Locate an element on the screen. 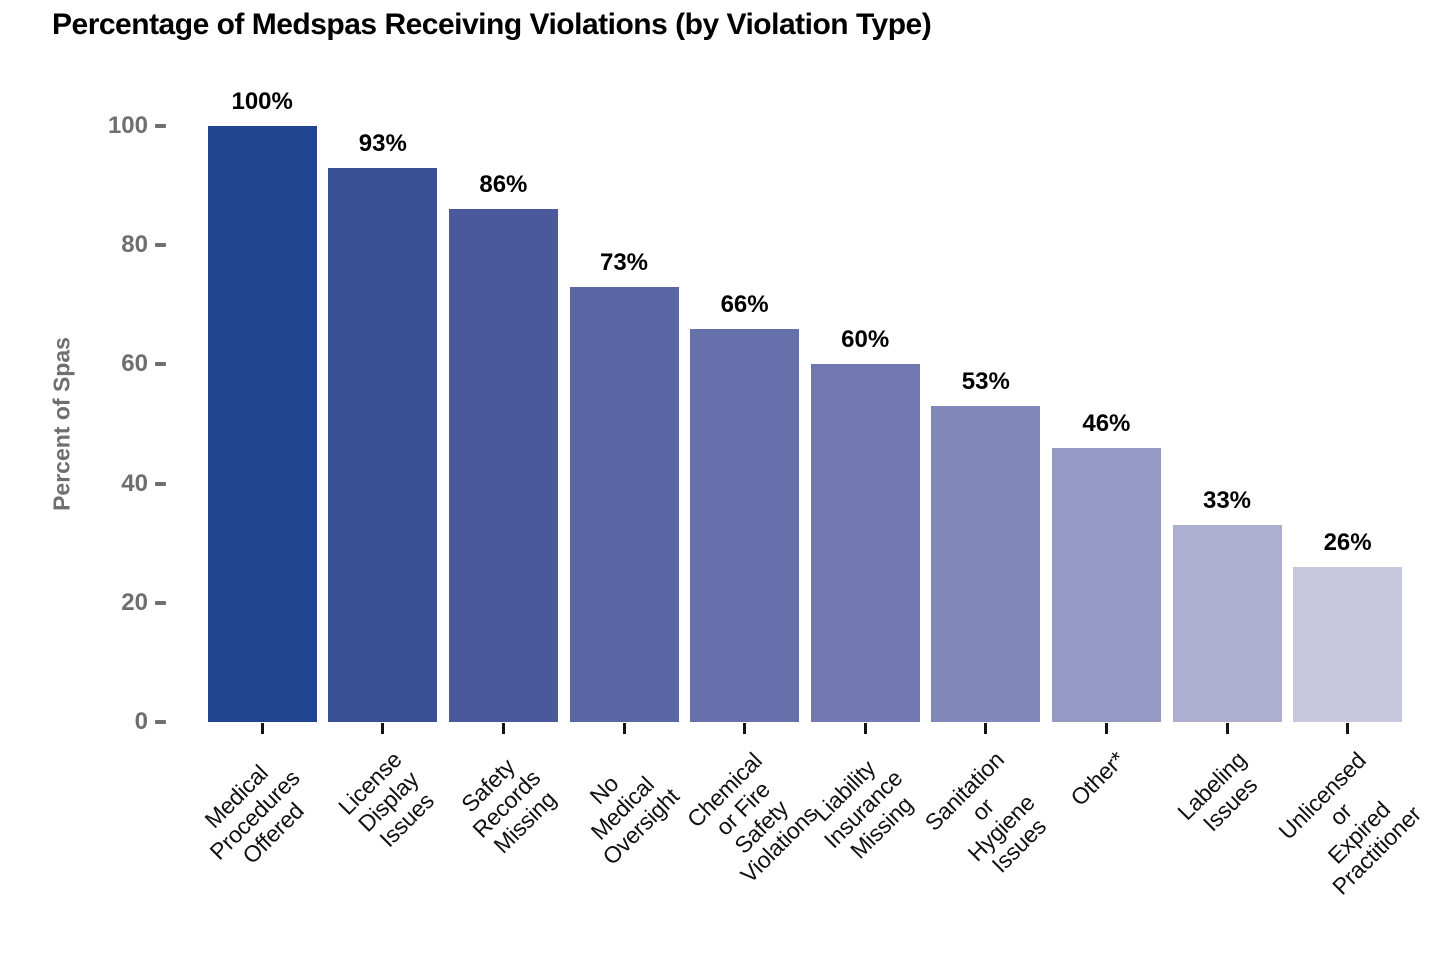  x-category-label: License Display Issues is located at coordinates (386, 799).